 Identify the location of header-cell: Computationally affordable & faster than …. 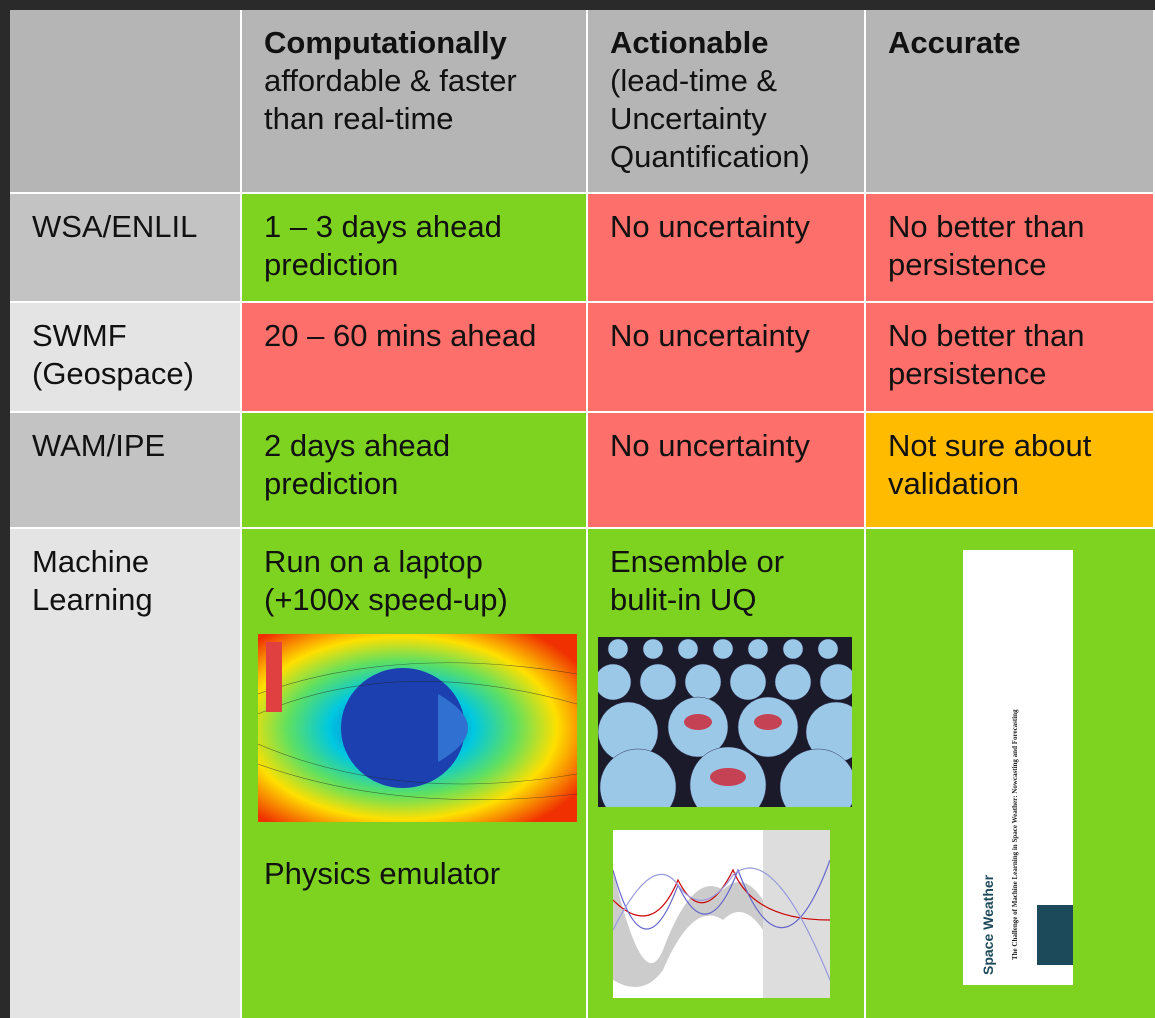
(415, 102).